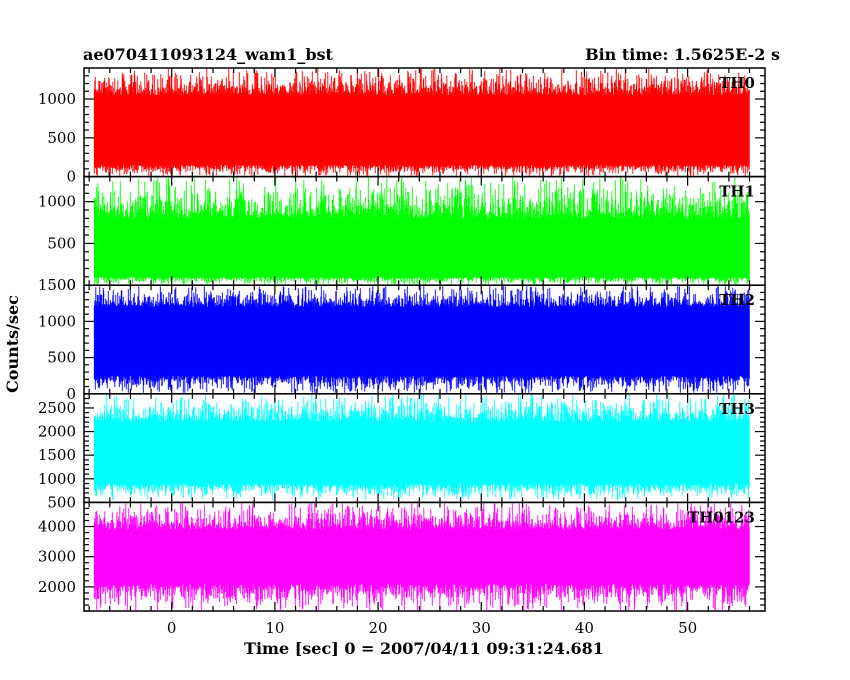  I want to click on panel-th0123-label: TH0123, so click(721, 517).